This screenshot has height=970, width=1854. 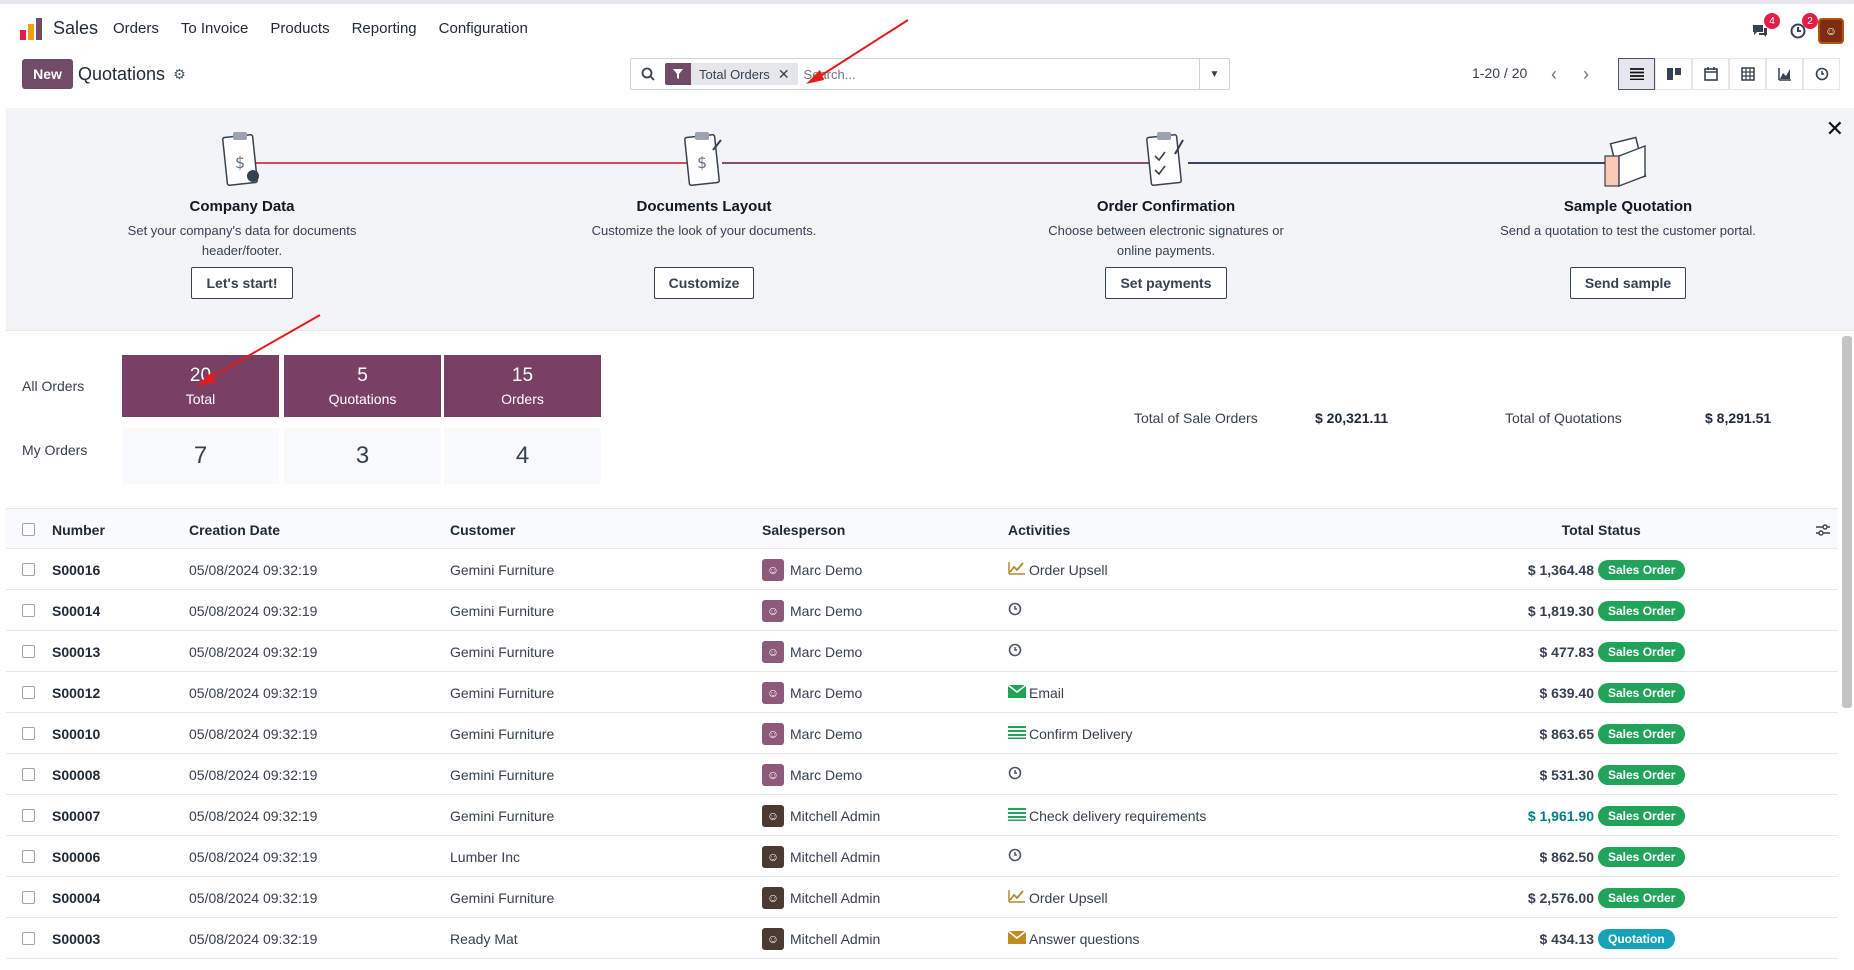 What do you see at coordinates (1586, 73) in the screenshot?
I see `pager-next-icon: ›` at bounding box center [1586, 73].